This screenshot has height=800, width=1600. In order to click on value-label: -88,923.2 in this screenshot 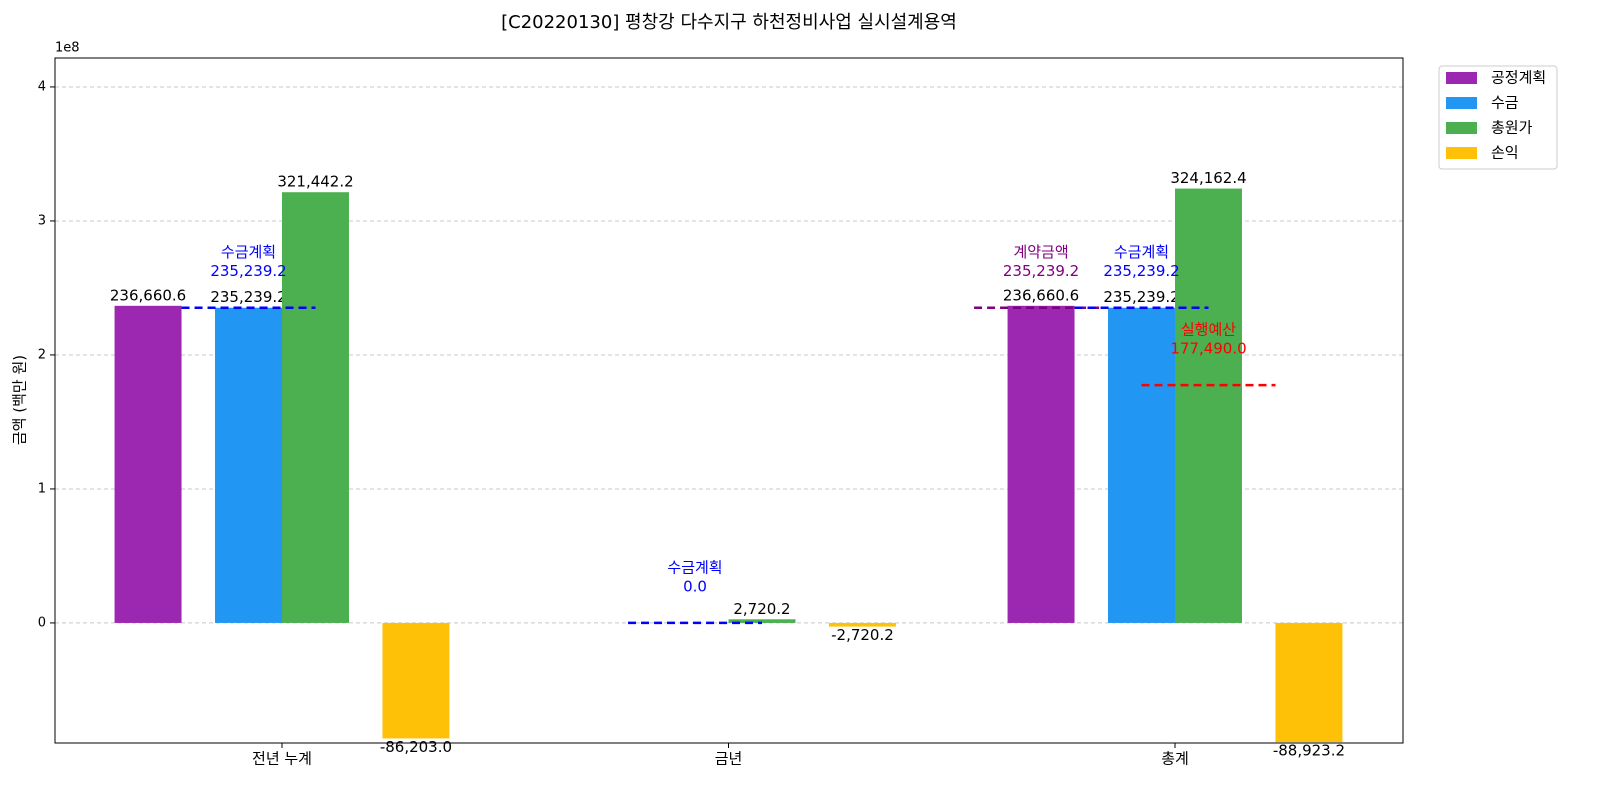, I will do `click(1309, 751)`.